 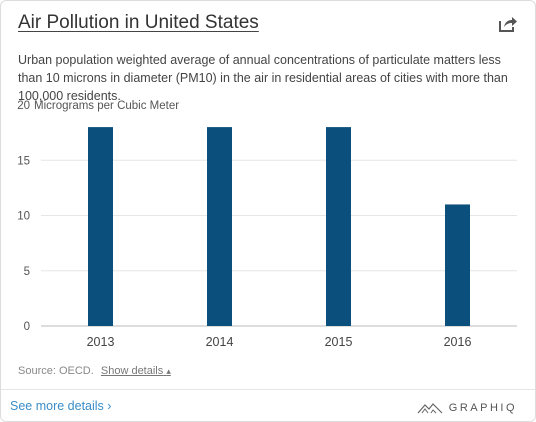 I want to click on y-axis-label: Micrograms per Cubic Meter, so click(x=106, y=106).